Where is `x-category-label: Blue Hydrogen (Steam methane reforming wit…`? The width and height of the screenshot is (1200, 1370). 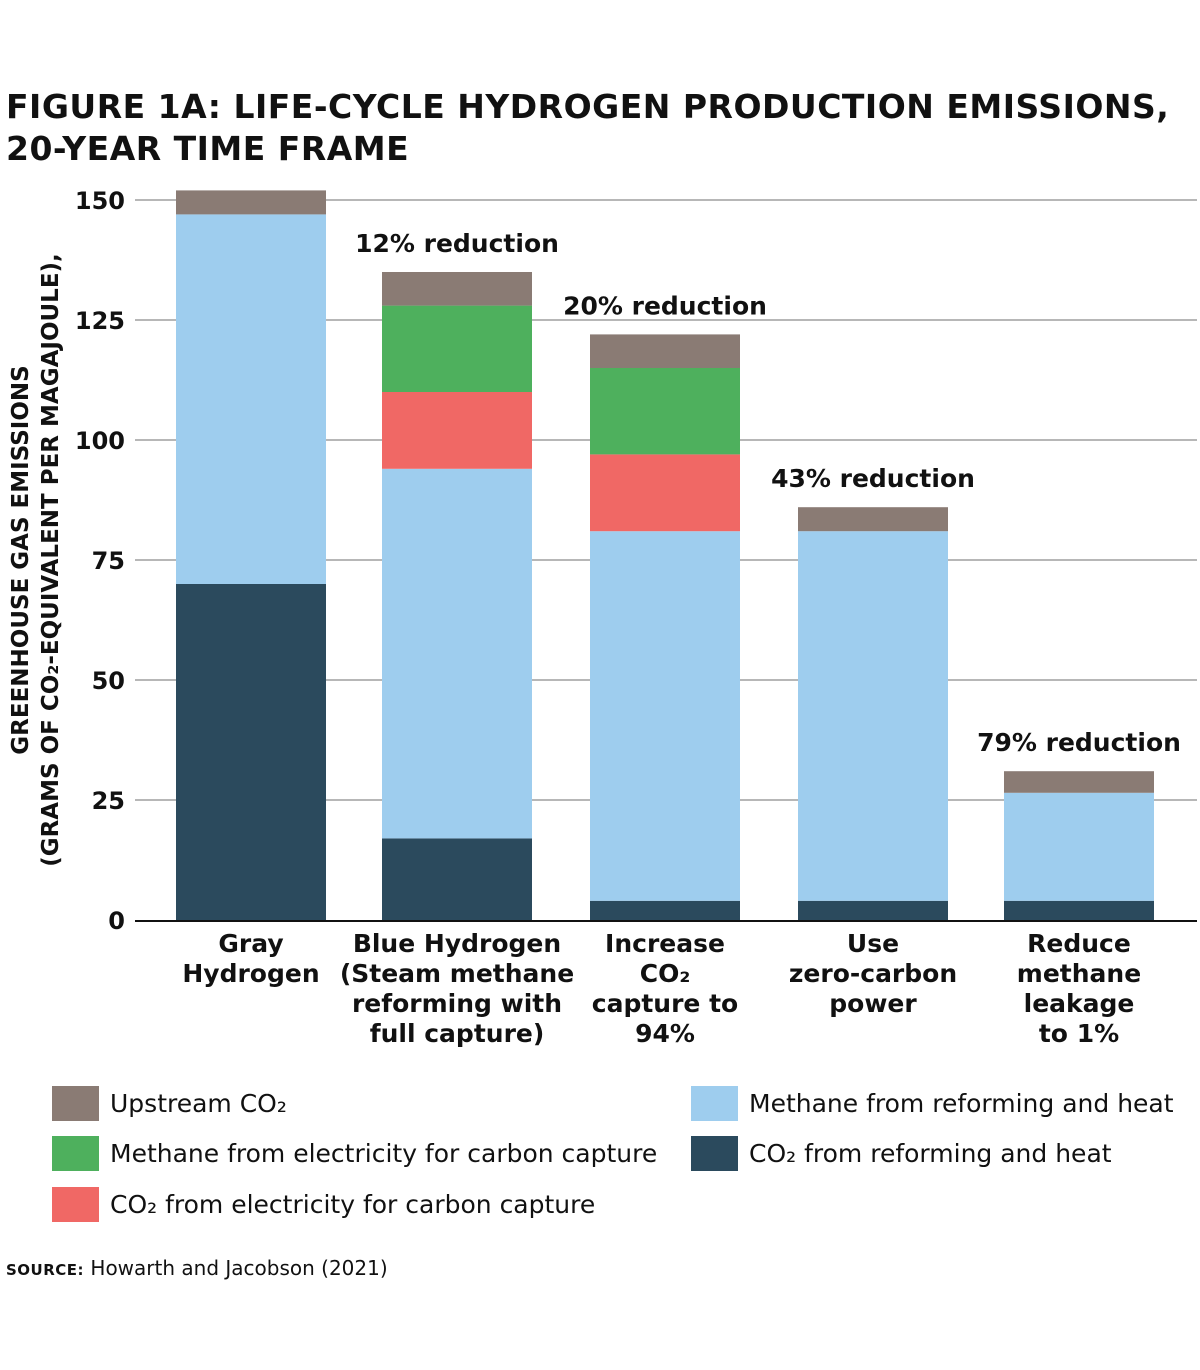
x-category-label: Blue Hydrogen (Steam methane reforming wit… is located at coordinates (457, 988).